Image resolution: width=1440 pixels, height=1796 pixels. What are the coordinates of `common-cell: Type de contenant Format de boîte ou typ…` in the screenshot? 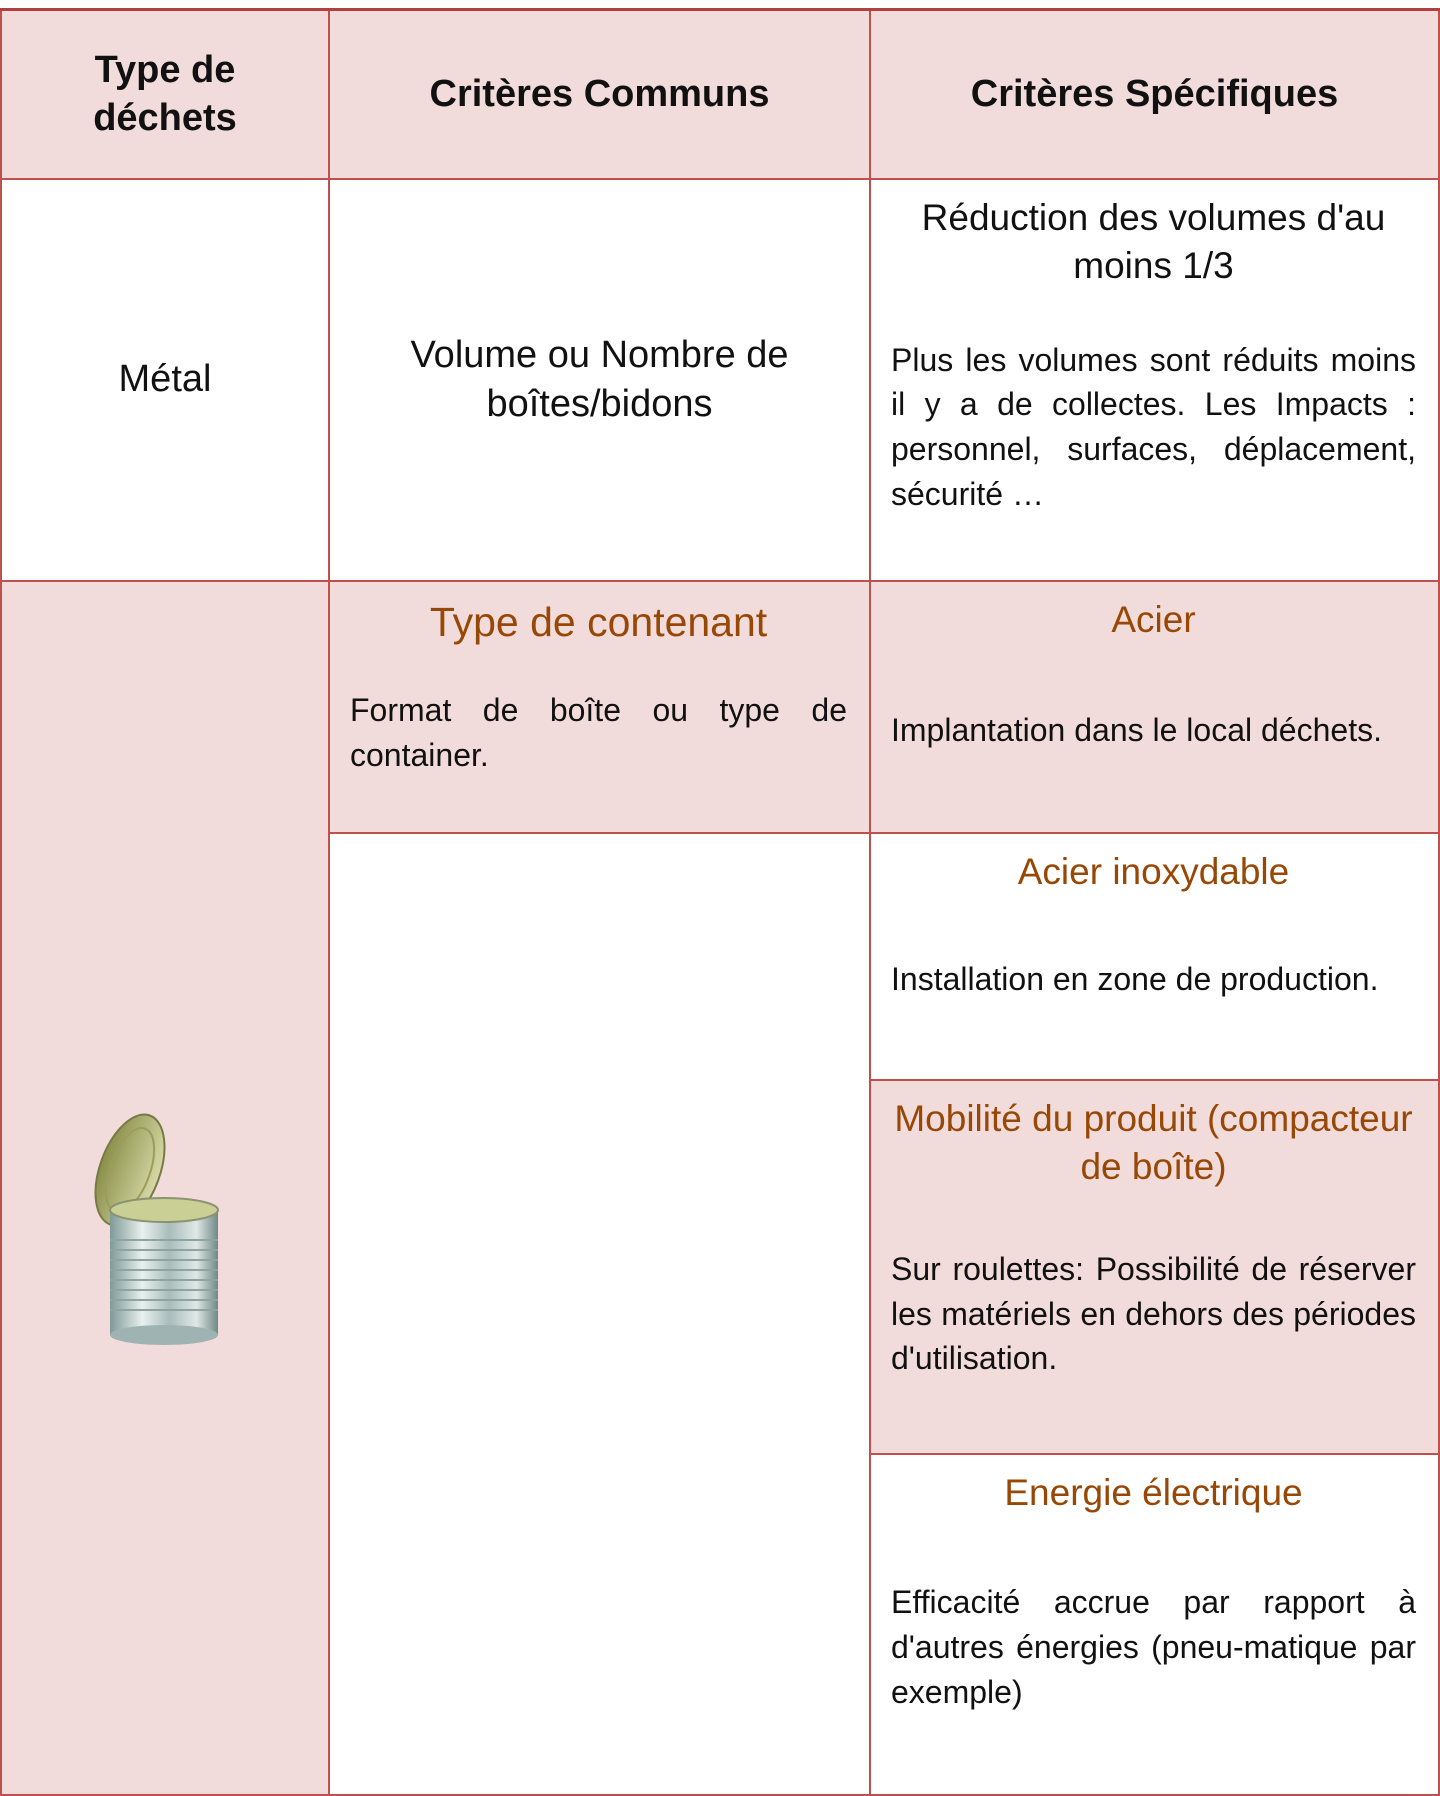 It's located at (600, 708).